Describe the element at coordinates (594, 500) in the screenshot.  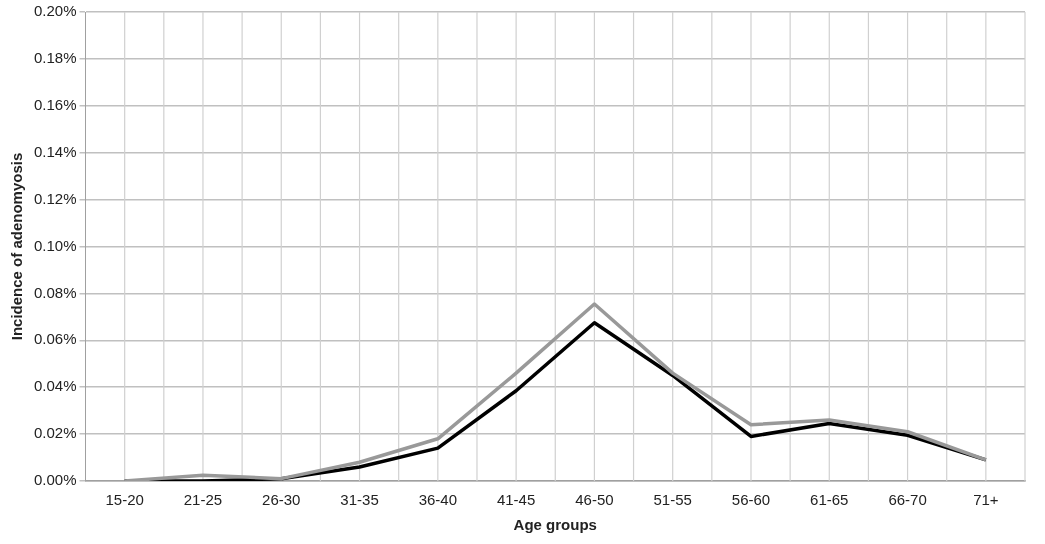
I see `x-tick-label: 46-50` at that location.